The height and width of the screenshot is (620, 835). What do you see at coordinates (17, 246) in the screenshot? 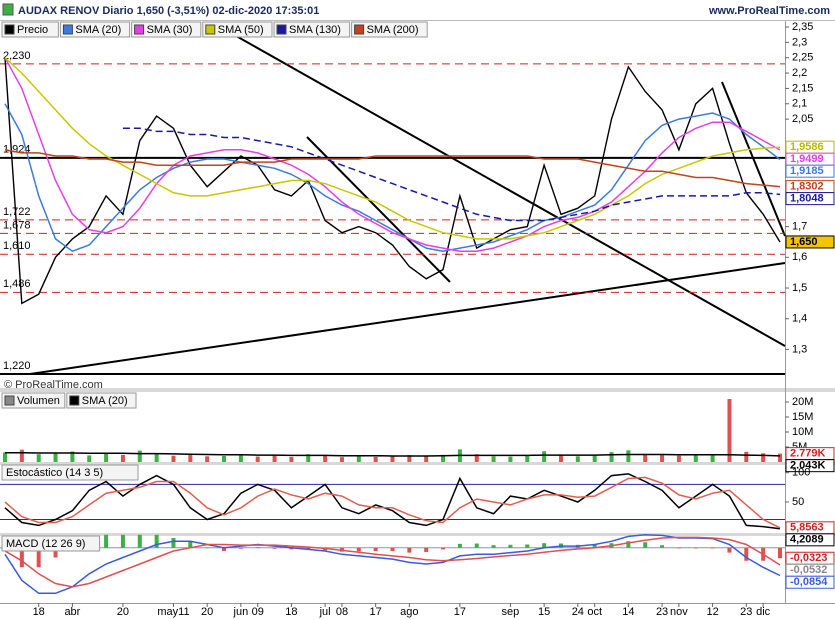
I see `level-label: 1,610` at bounding box center [17, 246].